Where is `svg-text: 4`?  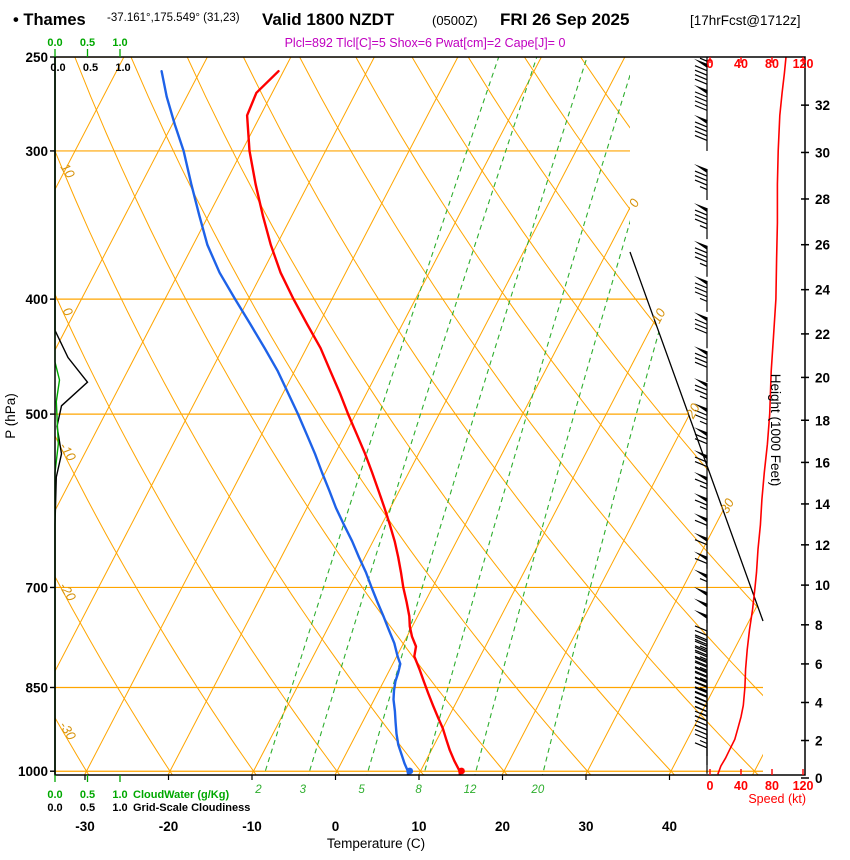
svg-text: 4 is located at coordinates (819, 702).